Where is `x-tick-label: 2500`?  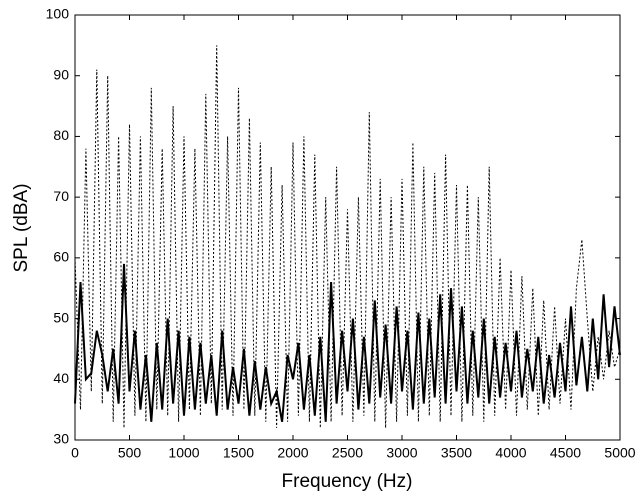 x-tick-label: 2500 is located at coordinates (347, 453).